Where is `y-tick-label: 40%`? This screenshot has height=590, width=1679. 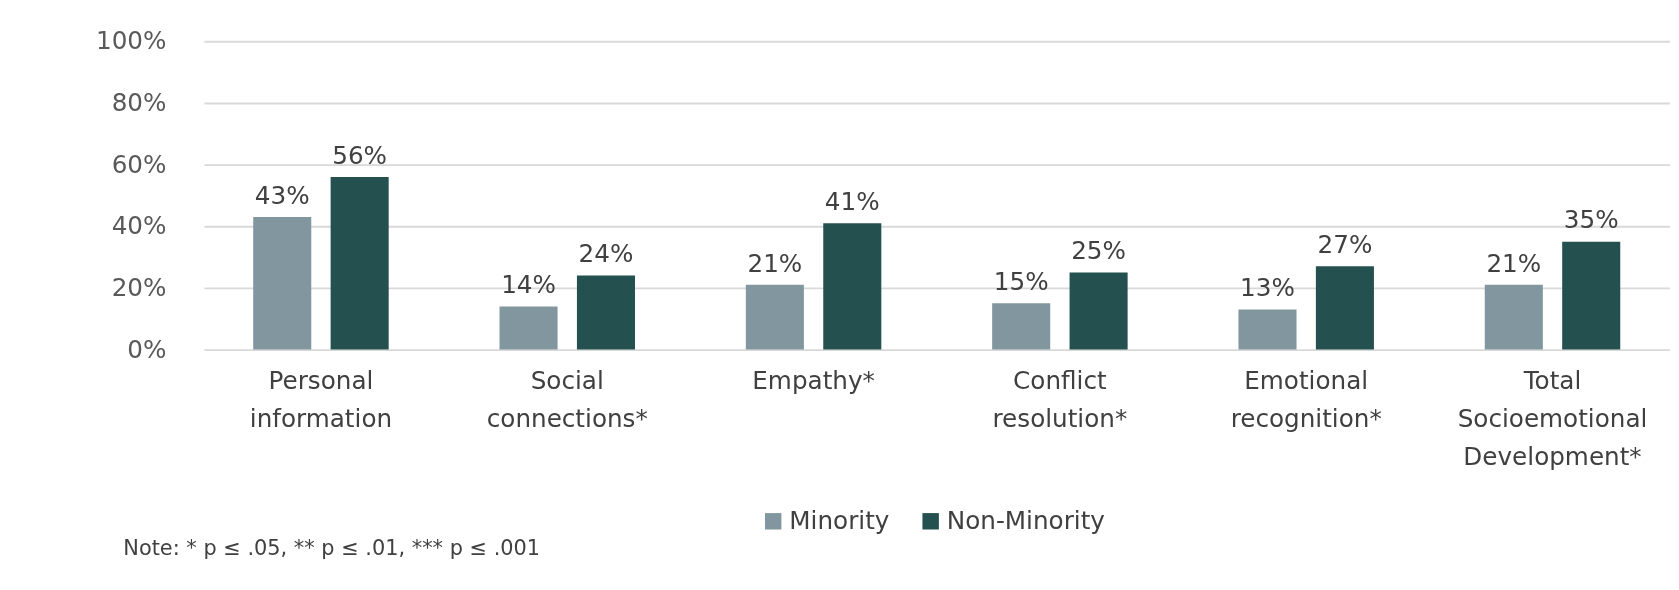 y-tick-label: 40% is located at coordinates (139, 226).